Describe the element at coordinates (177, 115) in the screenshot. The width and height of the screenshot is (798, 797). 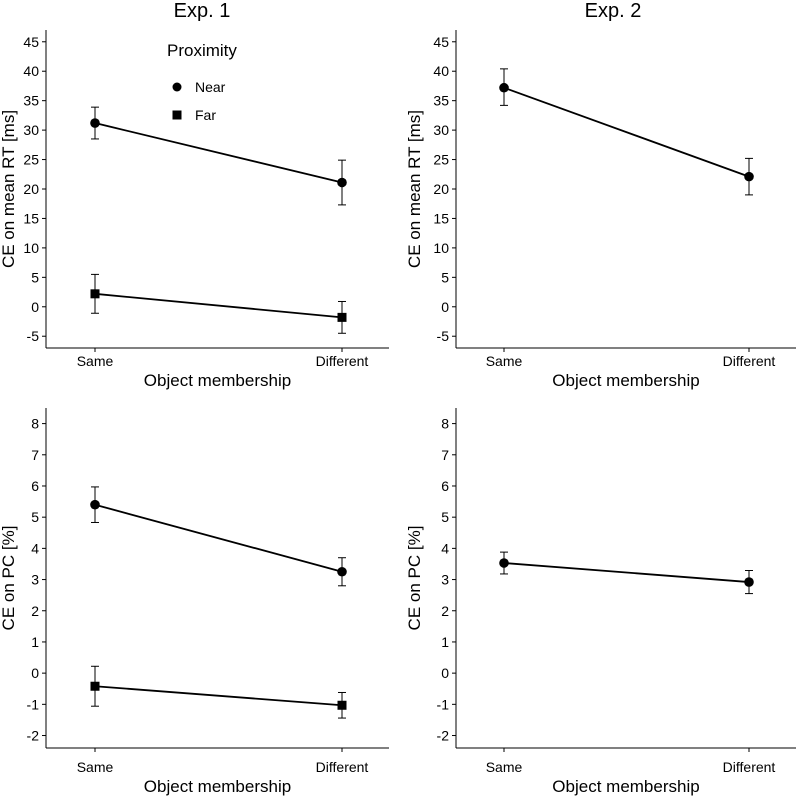
I see `legend-marker-square` at that location.